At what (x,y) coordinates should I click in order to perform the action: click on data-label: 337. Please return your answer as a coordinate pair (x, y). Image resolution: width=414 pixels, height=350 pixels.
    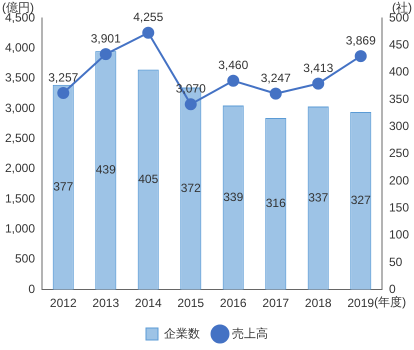
    Looking at the image, I should click on (318, 197).